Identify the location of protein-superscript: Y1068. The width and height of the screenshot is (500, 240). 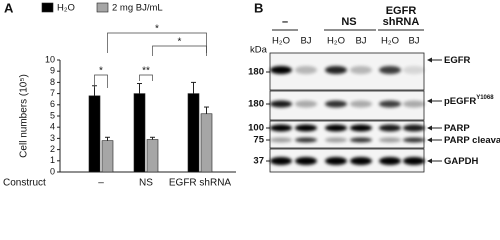
(485, 98).